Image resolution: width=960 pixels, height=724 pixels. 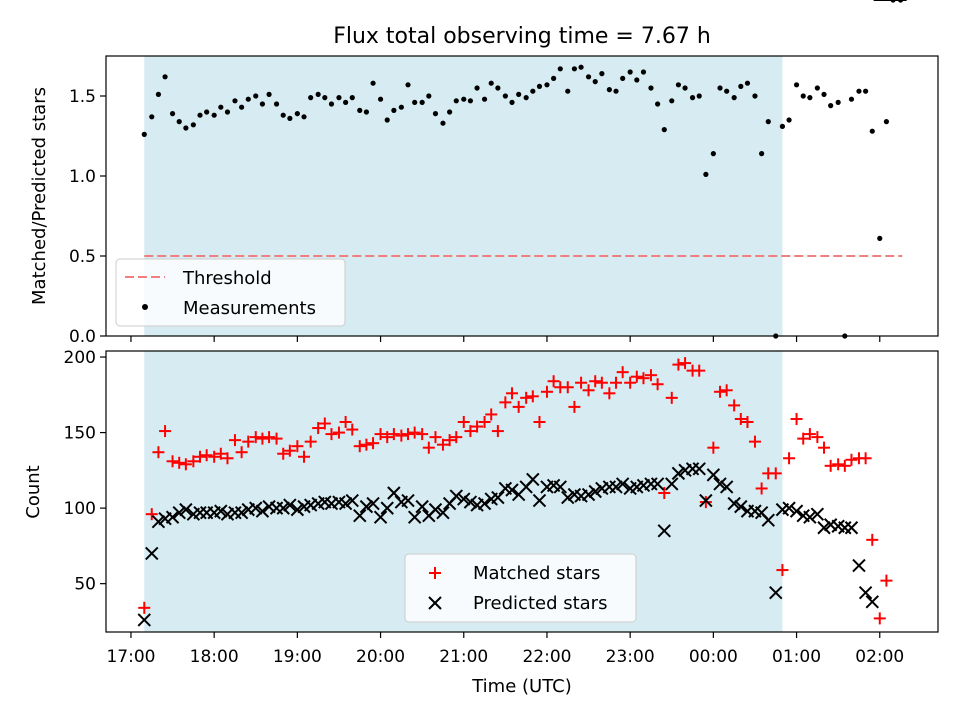 What do you see at coordinates (796, 657) in the screenshot?
I see `x-tick-label: 01:00` at bounding box center [796, 657].